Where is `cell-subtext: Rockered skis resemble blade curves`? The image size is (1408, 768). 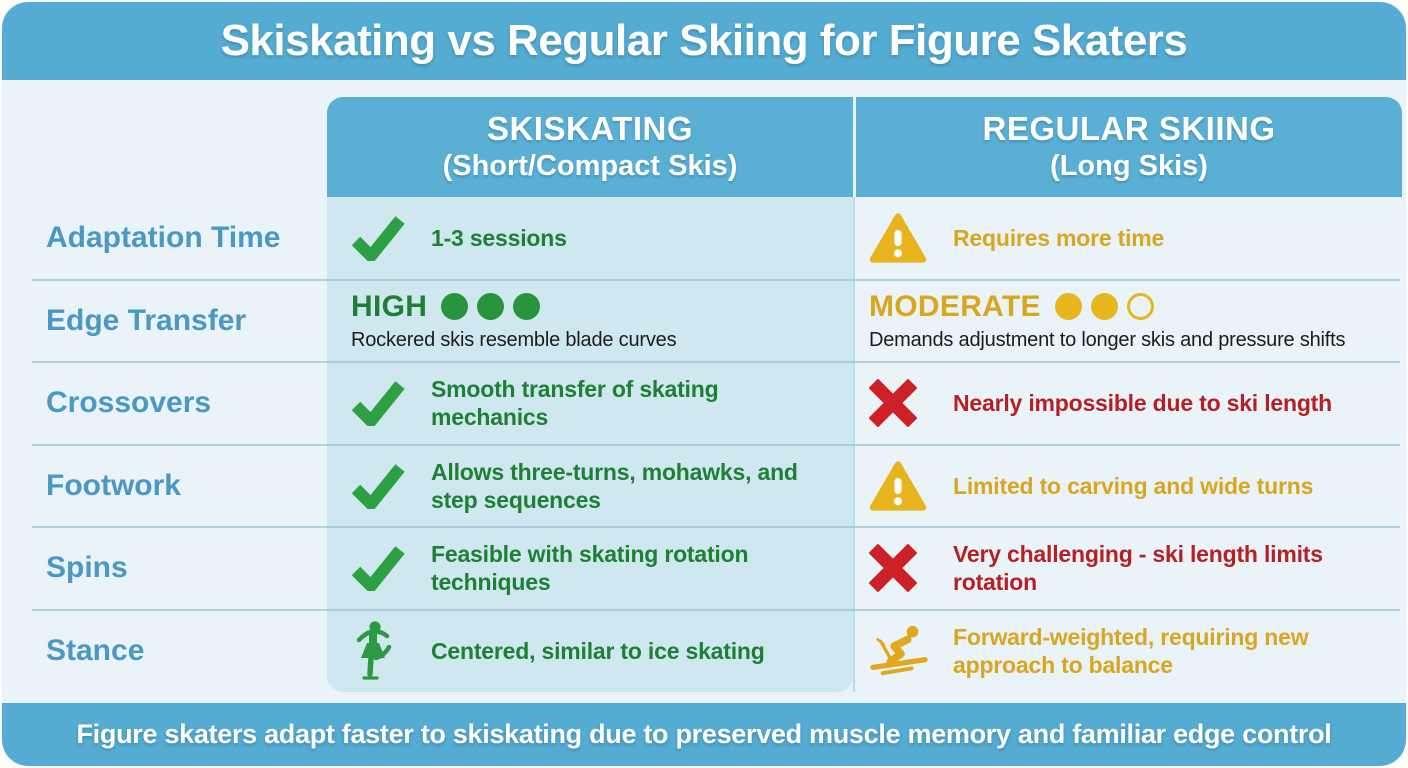
cell-subtext: Rockered skis resemble blade curves is located at coordinates (514, 339).